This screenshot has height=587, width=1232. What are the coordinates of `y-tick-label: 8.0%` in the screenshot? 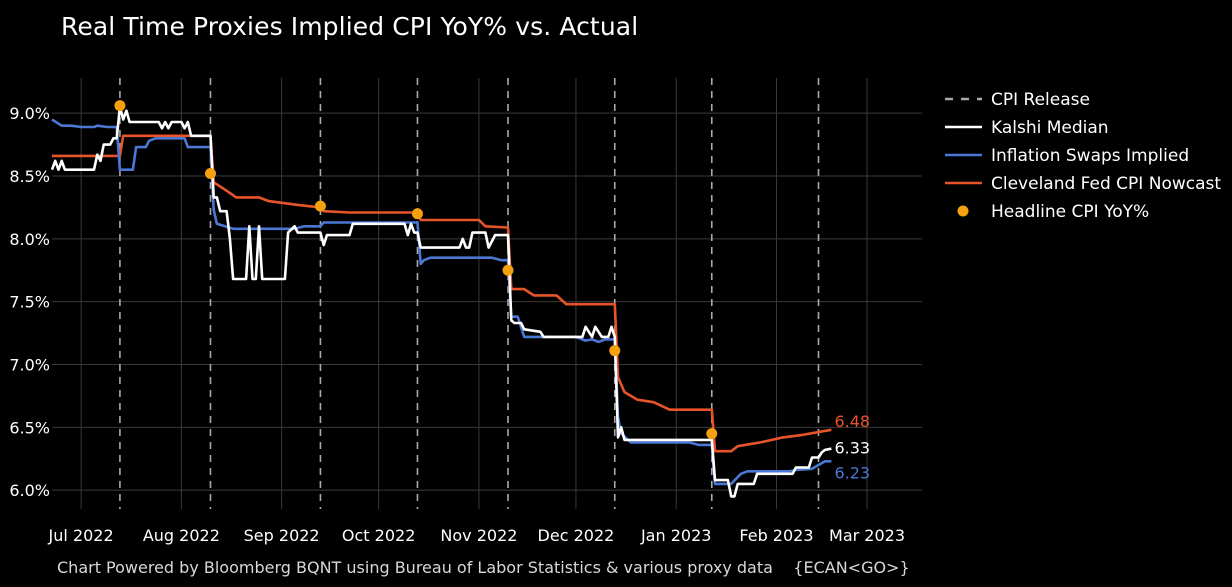 It's located at (29, 239).